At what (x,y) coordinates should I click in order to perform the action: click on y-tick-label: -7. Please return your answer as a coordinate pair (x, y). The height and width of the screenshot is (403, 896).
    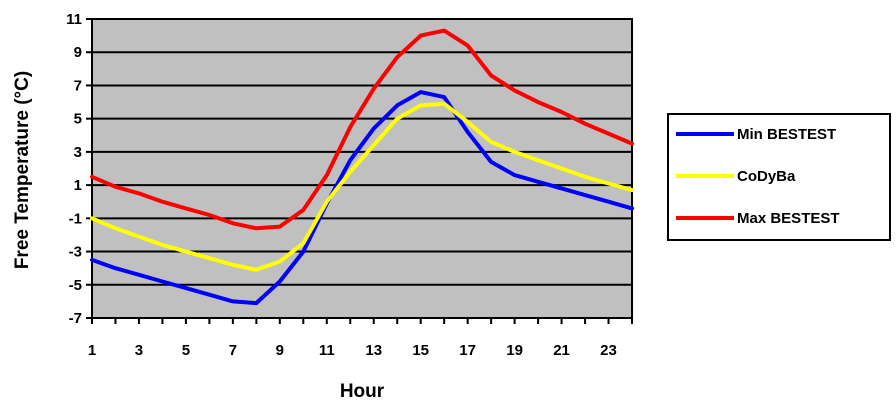
    Looking at the image, I should click on (75, 318).